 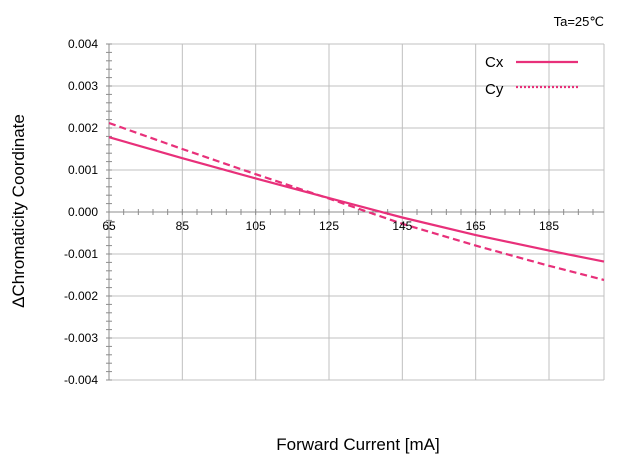 I want to click on x-tick-label: 165, so click(x=476, y=226).